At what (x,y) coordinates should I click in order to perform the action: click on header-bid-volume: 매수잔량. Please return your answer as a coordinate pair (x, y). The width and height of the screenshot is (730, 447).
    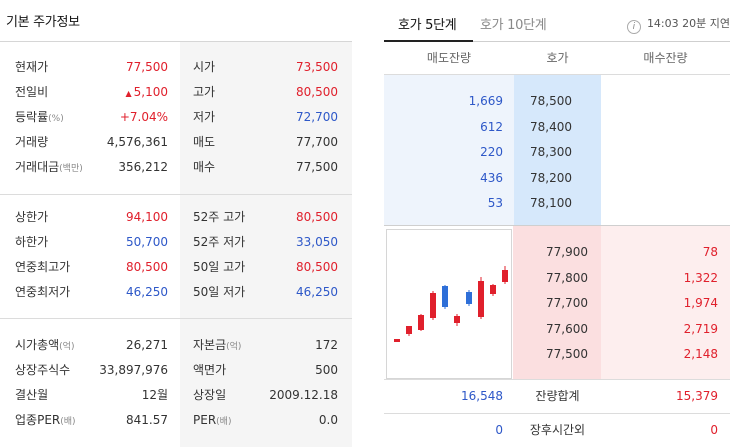
    Looking at the image, I should click on (665, 58).